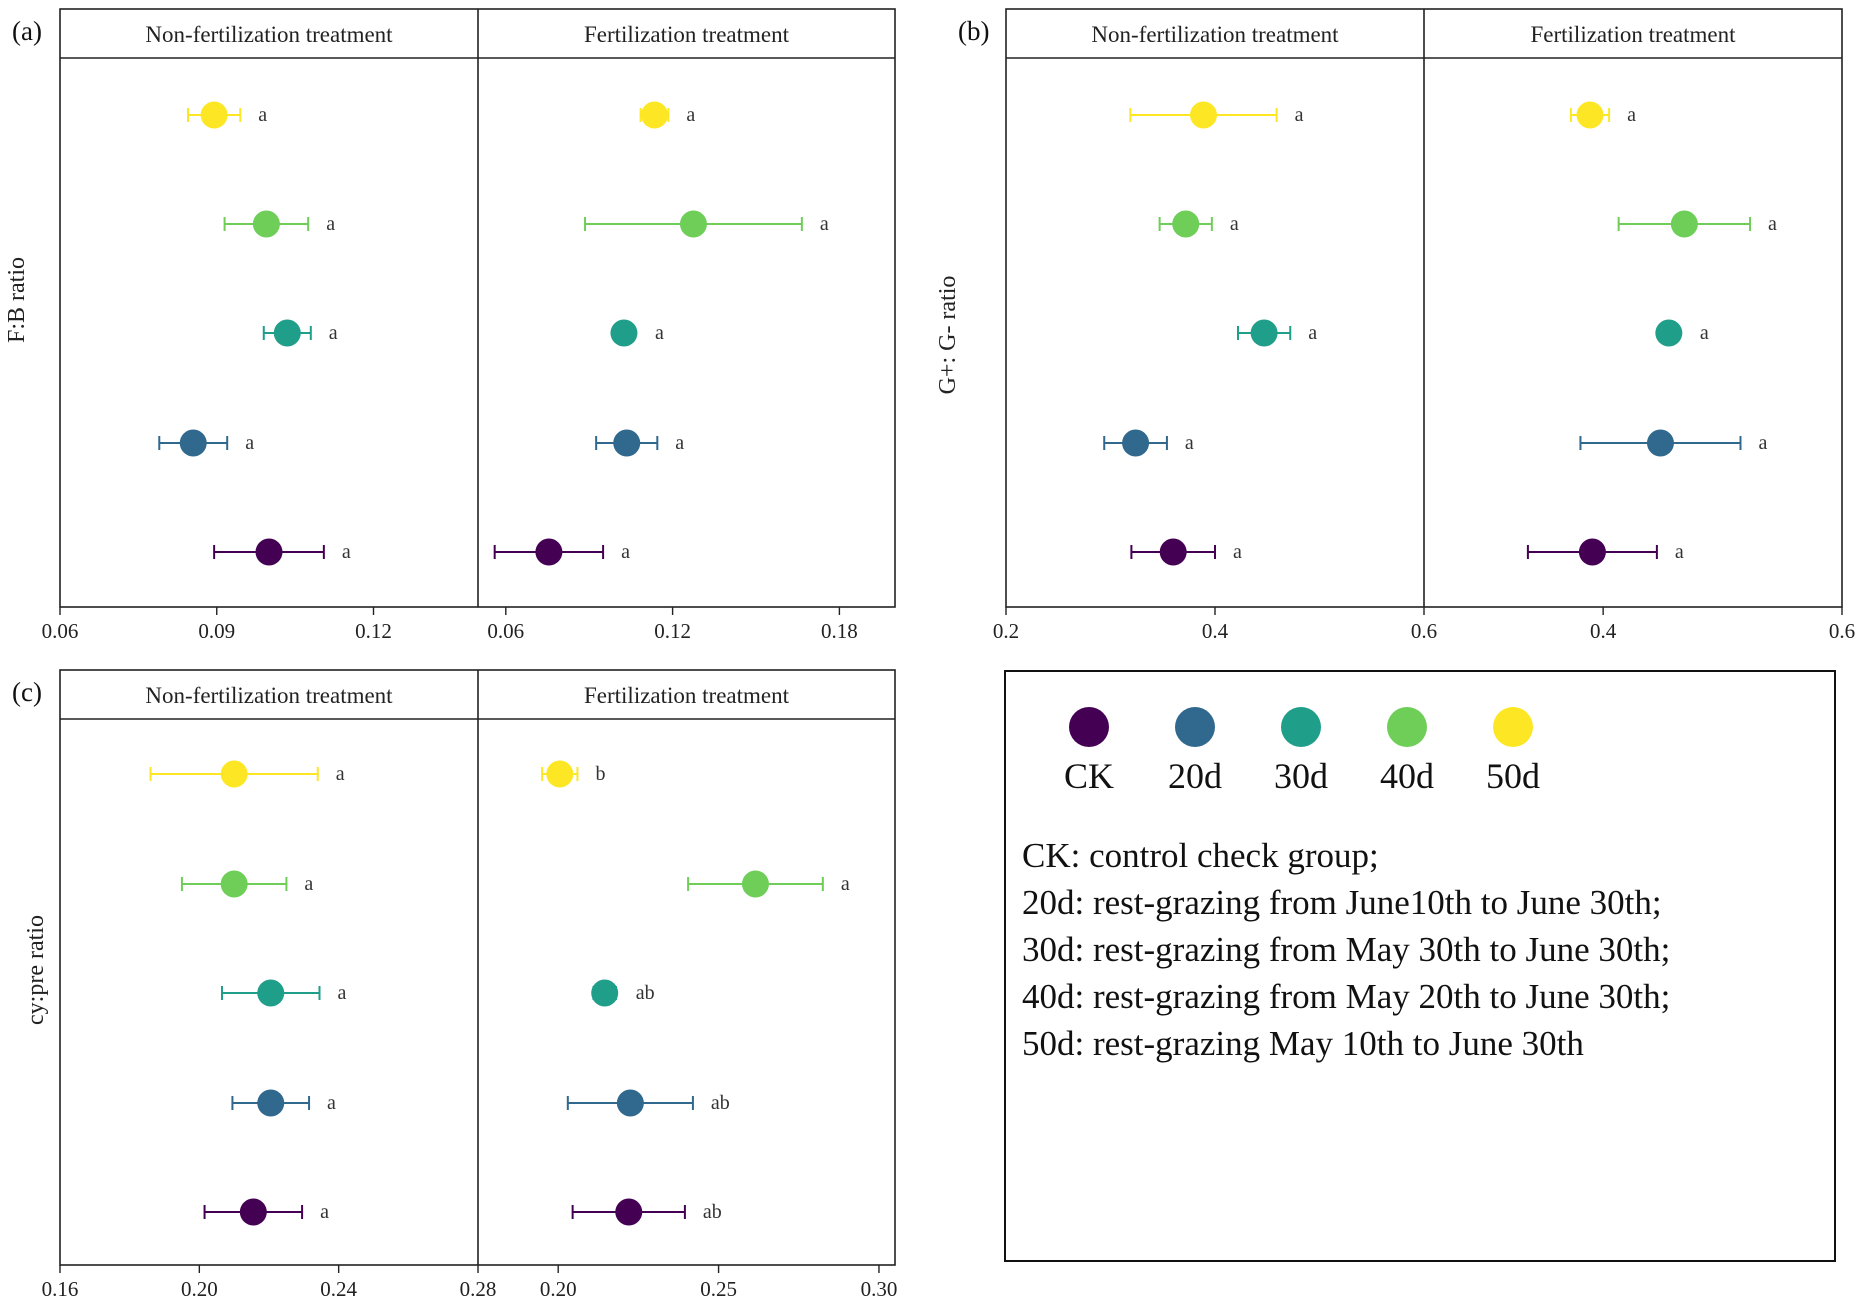  I want to click on y-axis-label: F:B ratio, so click(17, 300).